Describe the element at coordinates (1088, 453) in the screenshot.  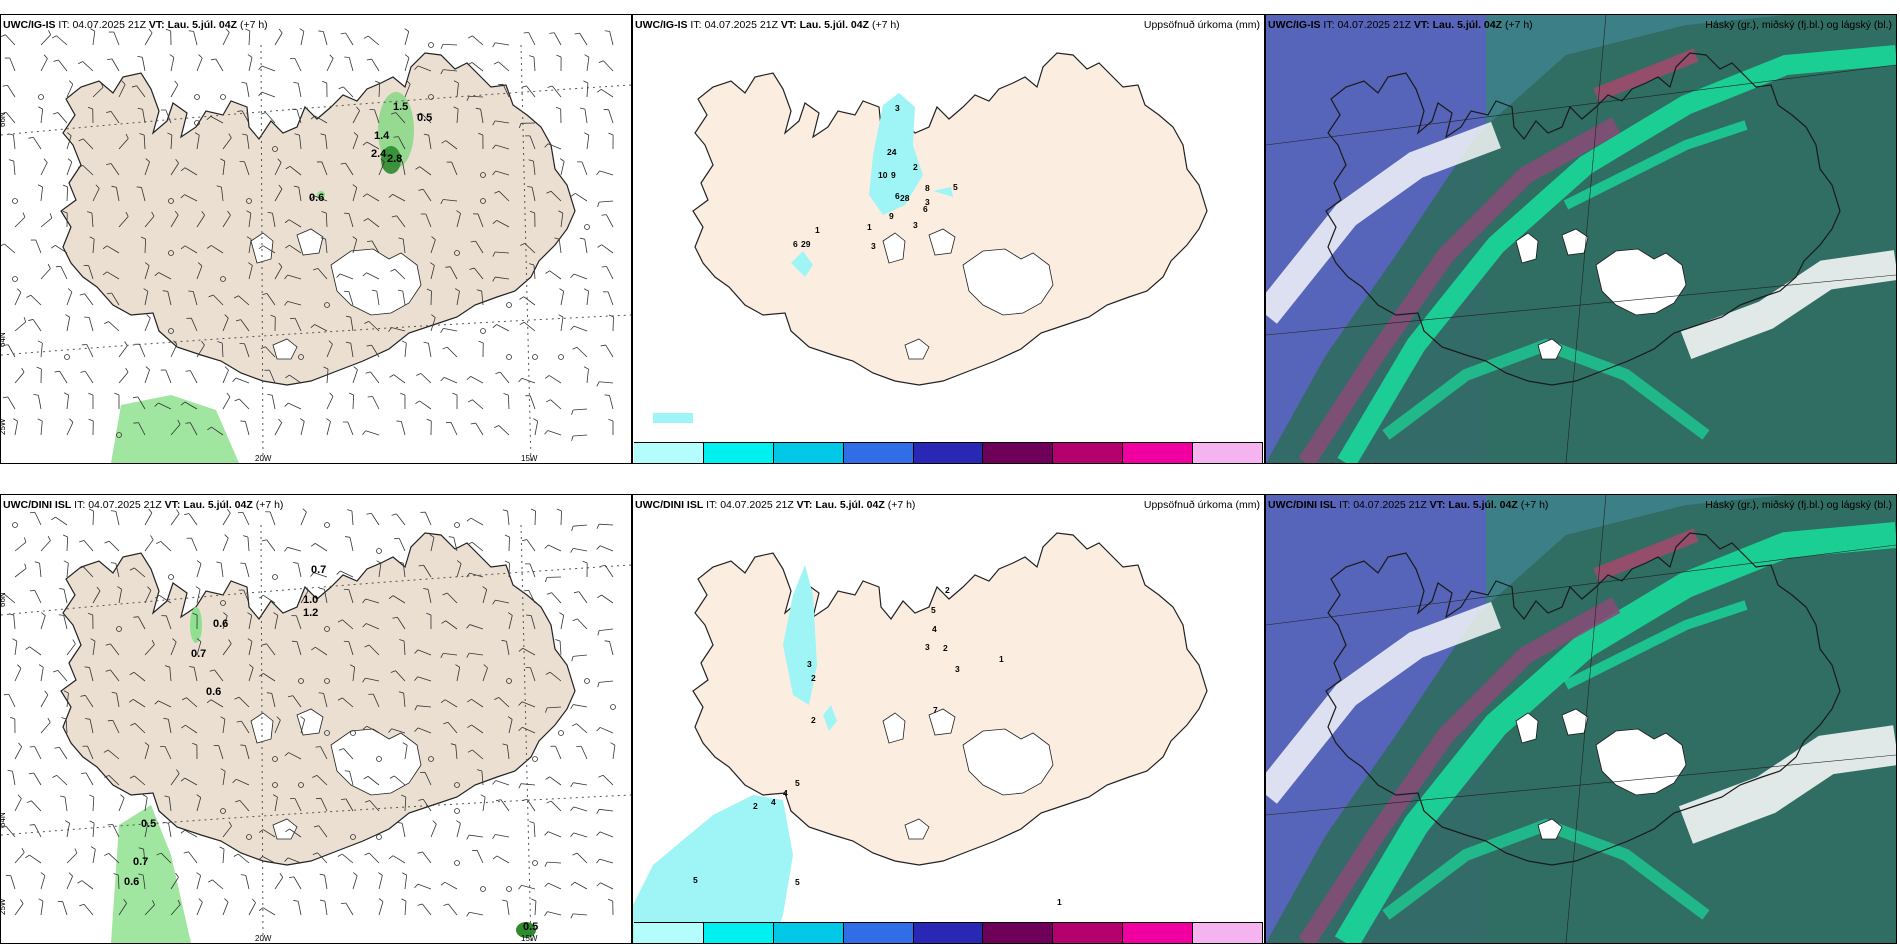
I see `colorbar-cell: 150` at that location.